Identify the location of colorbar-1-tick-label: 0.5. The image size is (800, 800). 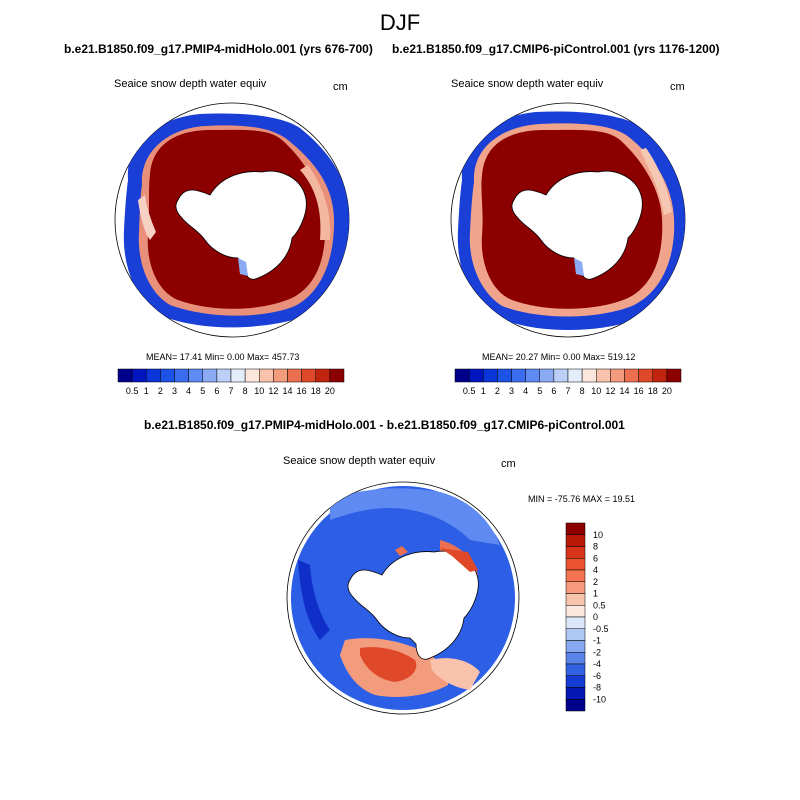
(132, 391).